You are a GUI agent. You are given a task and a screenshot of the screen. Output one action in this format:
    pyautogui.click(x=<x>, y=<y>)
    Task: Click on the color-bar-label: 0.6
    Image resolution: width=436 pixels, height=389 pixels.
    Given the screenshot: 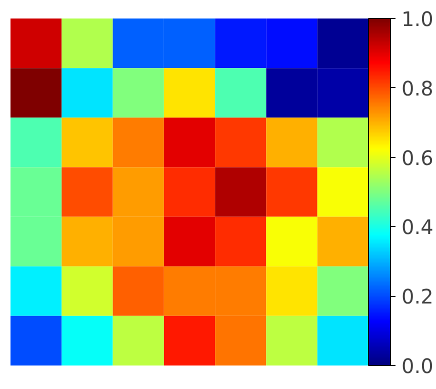 What is the action you would take?
    pyautogui.click(x=418, y=158)
    